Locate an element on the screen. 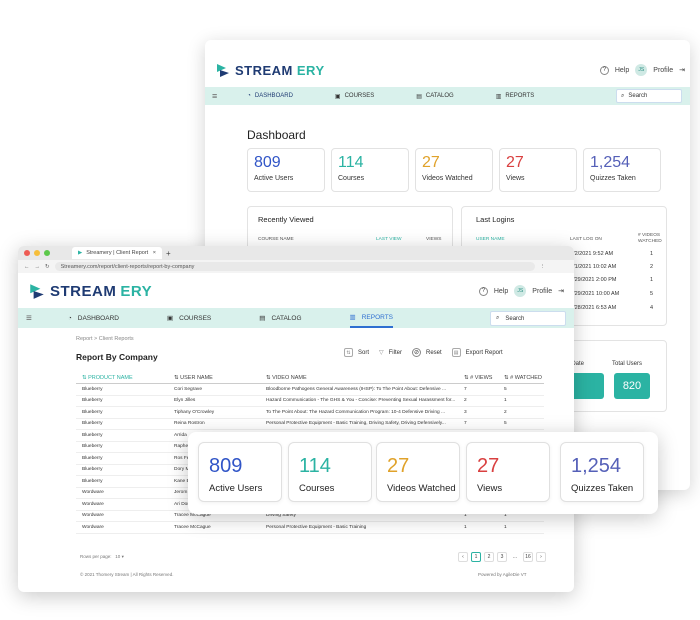 This screenshot has height=620, width=700. column-header-video: ⇅ VIDEO NAME is located at coordinates (286, 377).